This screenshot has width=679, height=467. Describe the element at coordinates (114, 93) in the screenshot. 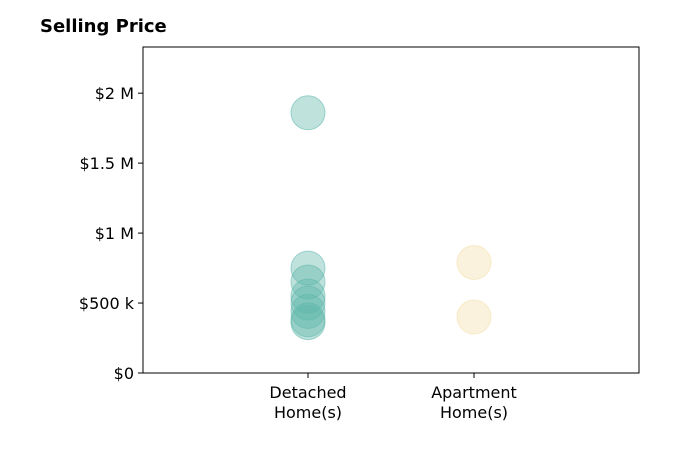

I see `y-tick-label-4: $2 M` at that location.